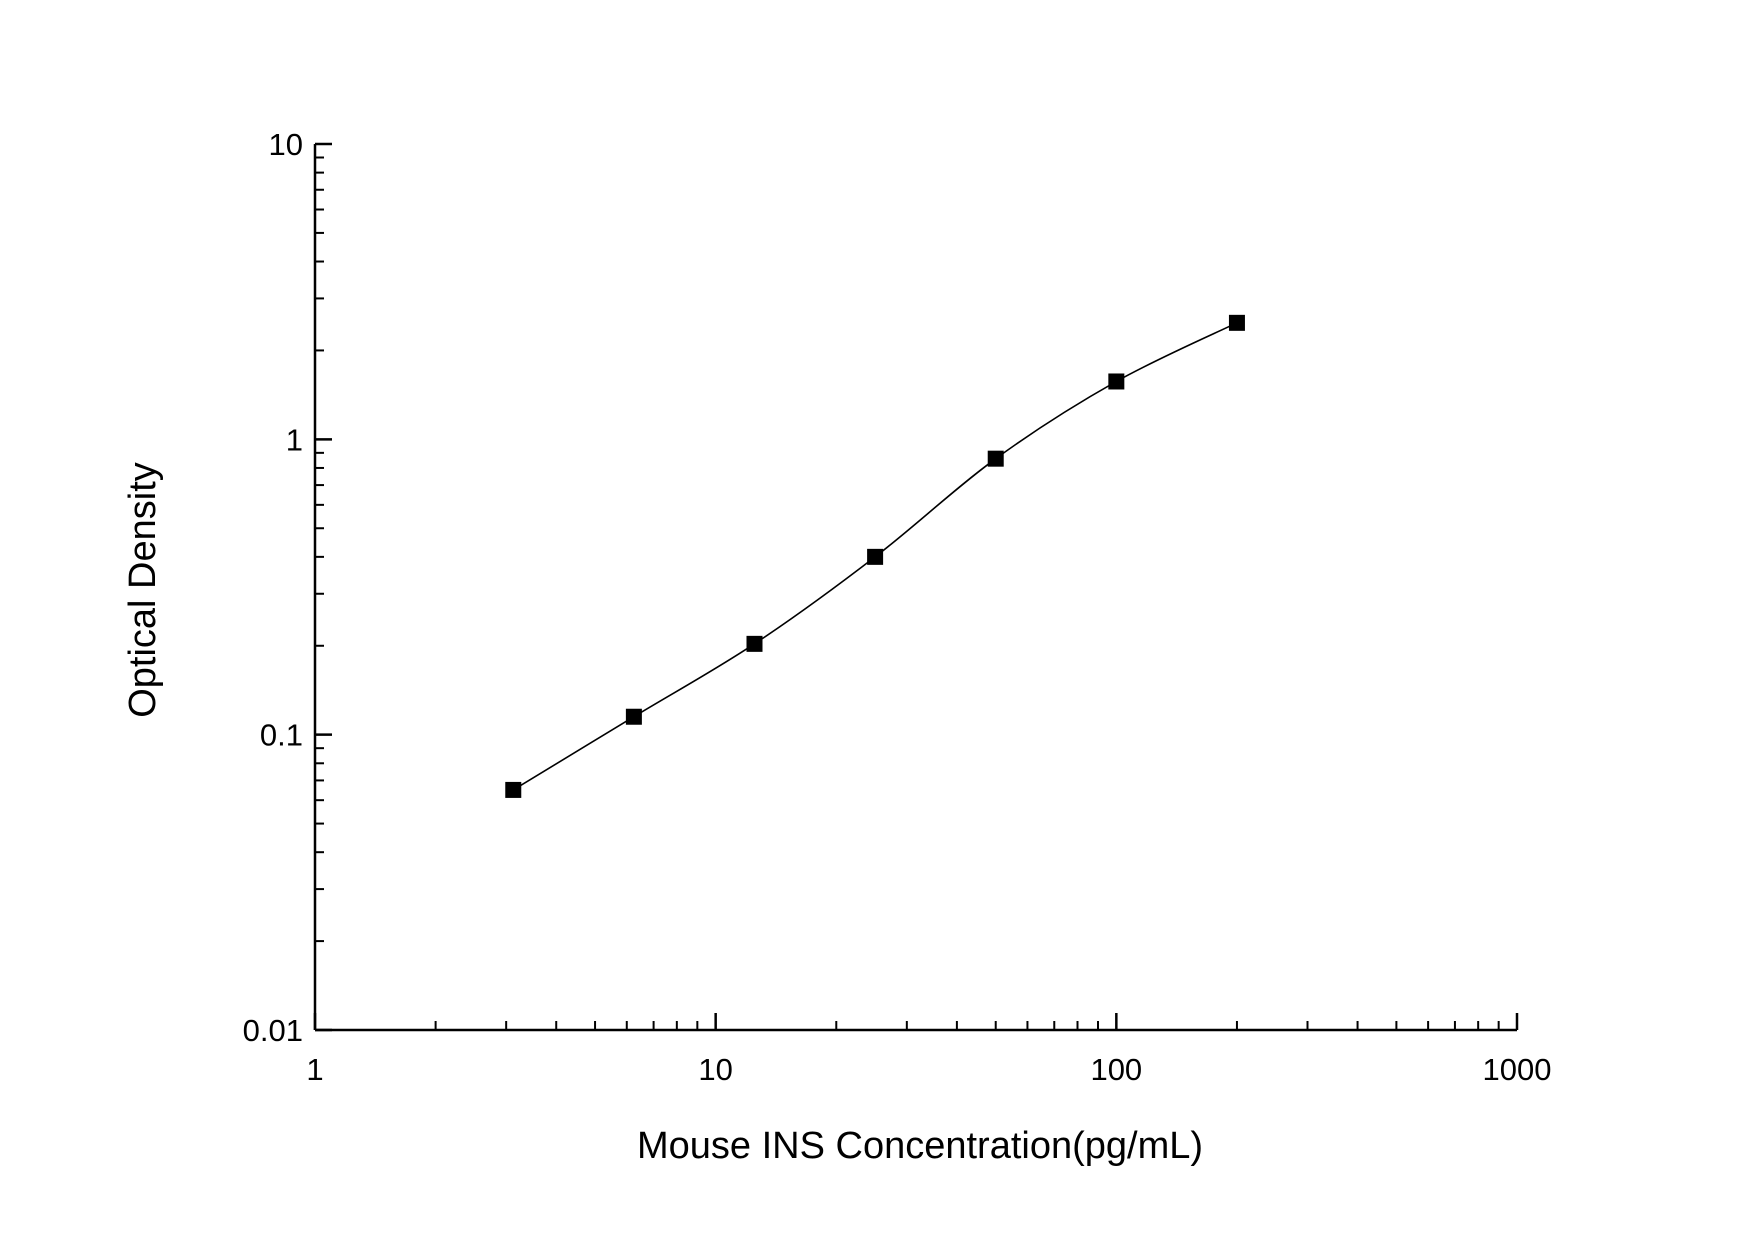 The width and height of the screenshot is (1755, 1235). What do you see at coordinates (715, 1069) in the screenshot?
I see `x-tick-label: 10` at bounding box center [715, 1069].